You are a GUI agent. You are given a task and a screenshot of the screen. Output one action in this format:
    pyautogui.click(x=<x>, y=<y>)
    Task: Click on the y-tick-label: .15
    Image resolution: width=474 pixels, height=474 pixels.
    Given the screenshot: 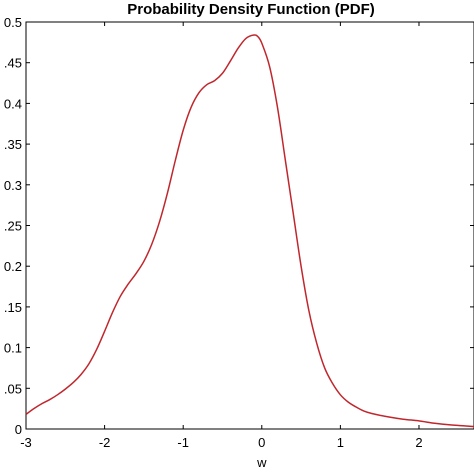 What is the action you would take?
    pyautogui.click(x=13, y=307)
    